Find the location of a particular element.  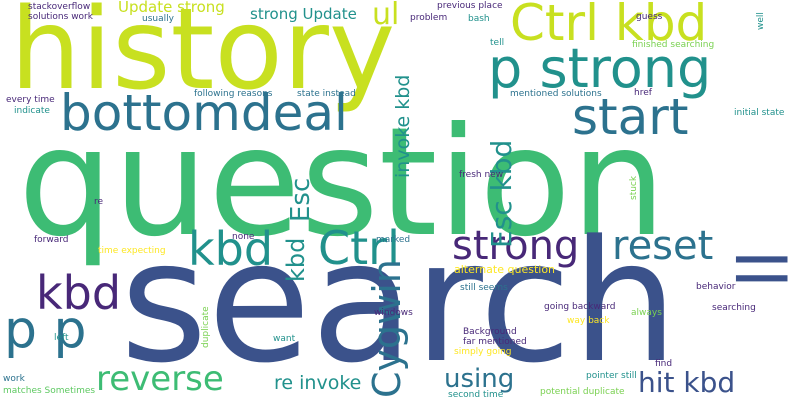

word: potential duplicate is located at coordinates (582, 392).